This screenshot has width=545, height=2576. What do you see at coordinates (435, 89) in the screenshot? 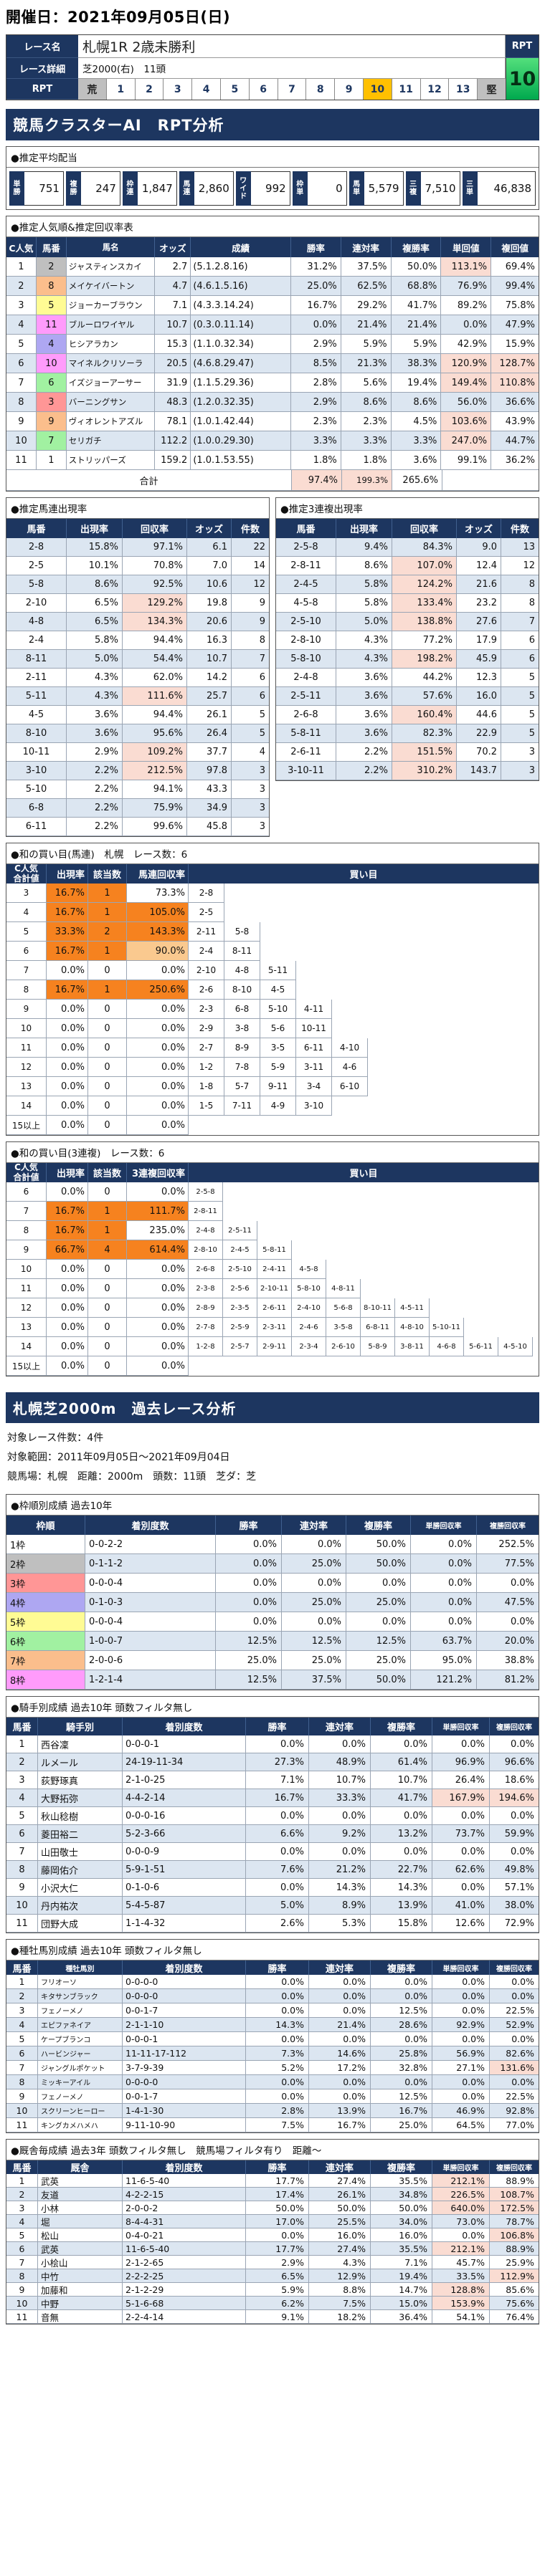
I see `rpt-scale-cell: 12` at bounding box center [435, 89].